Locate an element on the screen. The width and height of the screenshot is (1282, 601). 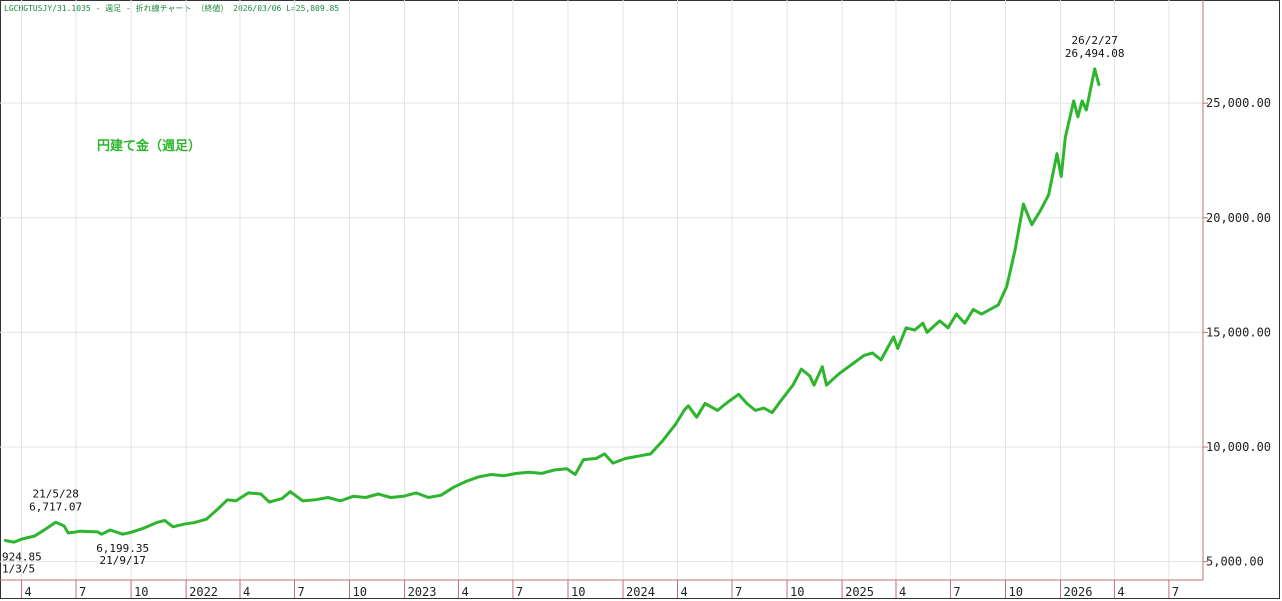
y-tick-label: 20,000.00 is located at coordinates (1238, 218).